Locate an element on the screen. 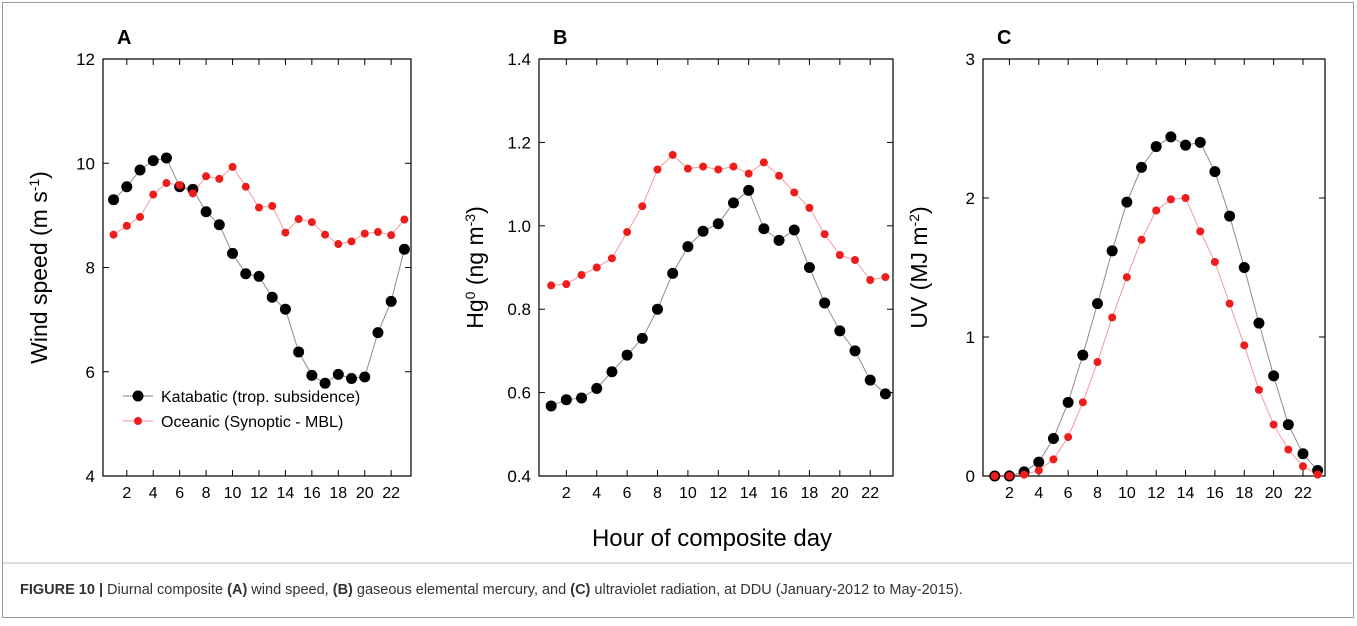  x-tick-label: 6 is located at coordinates (627, 493).